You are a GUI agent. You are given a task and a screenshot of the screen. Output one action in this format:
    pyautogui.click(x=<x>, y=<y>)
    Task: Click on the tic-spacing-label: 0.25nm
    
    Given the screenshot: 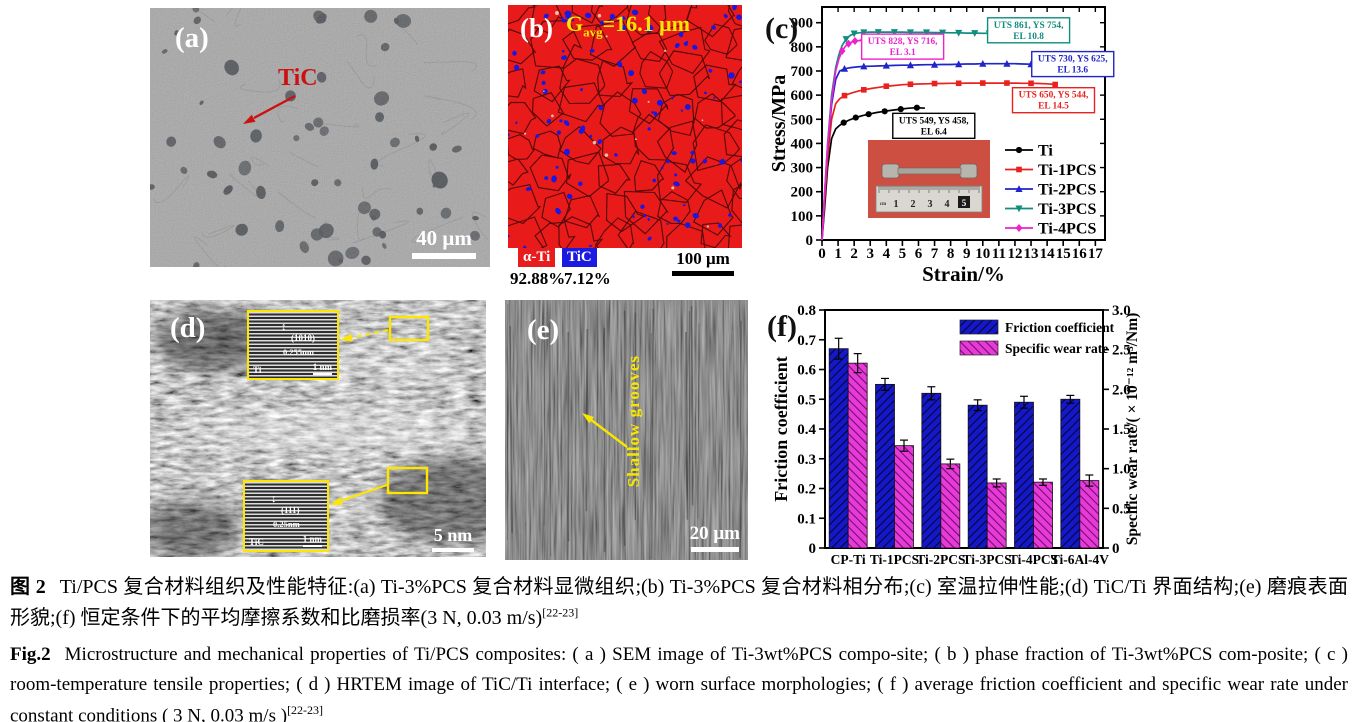 What is the action you would take?
    pyautogui.click(x=286, y=524)
    